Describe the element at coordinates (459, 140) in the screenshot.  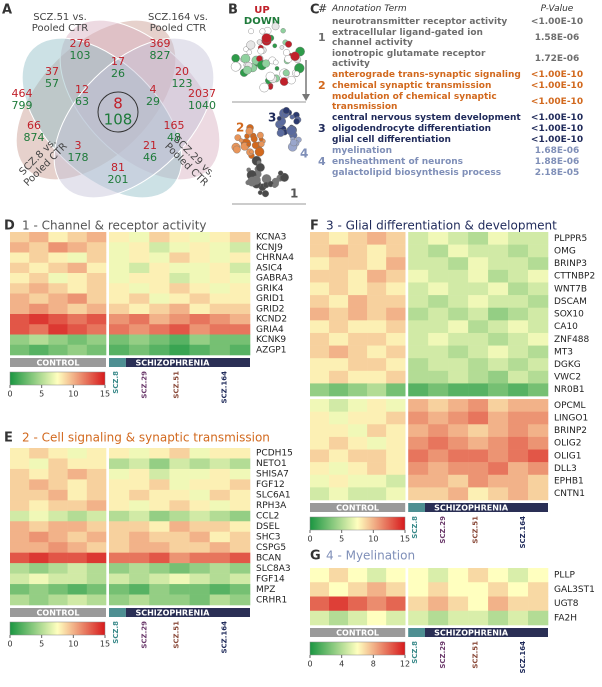
I see `table-row: glial cell differentiation <1.00E-10` at that location.